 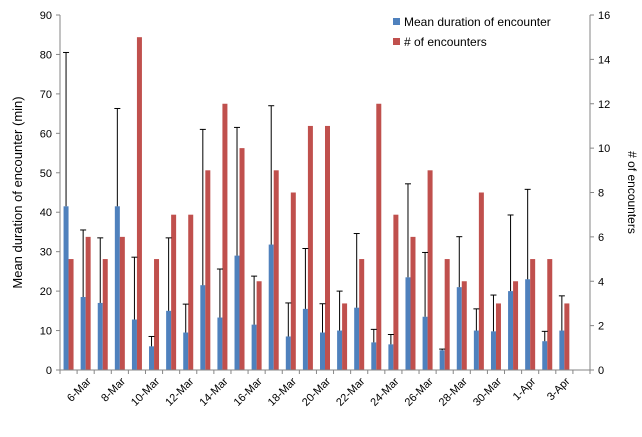 I want to click on y-tick-label: 30, so click(x=46, y=253).